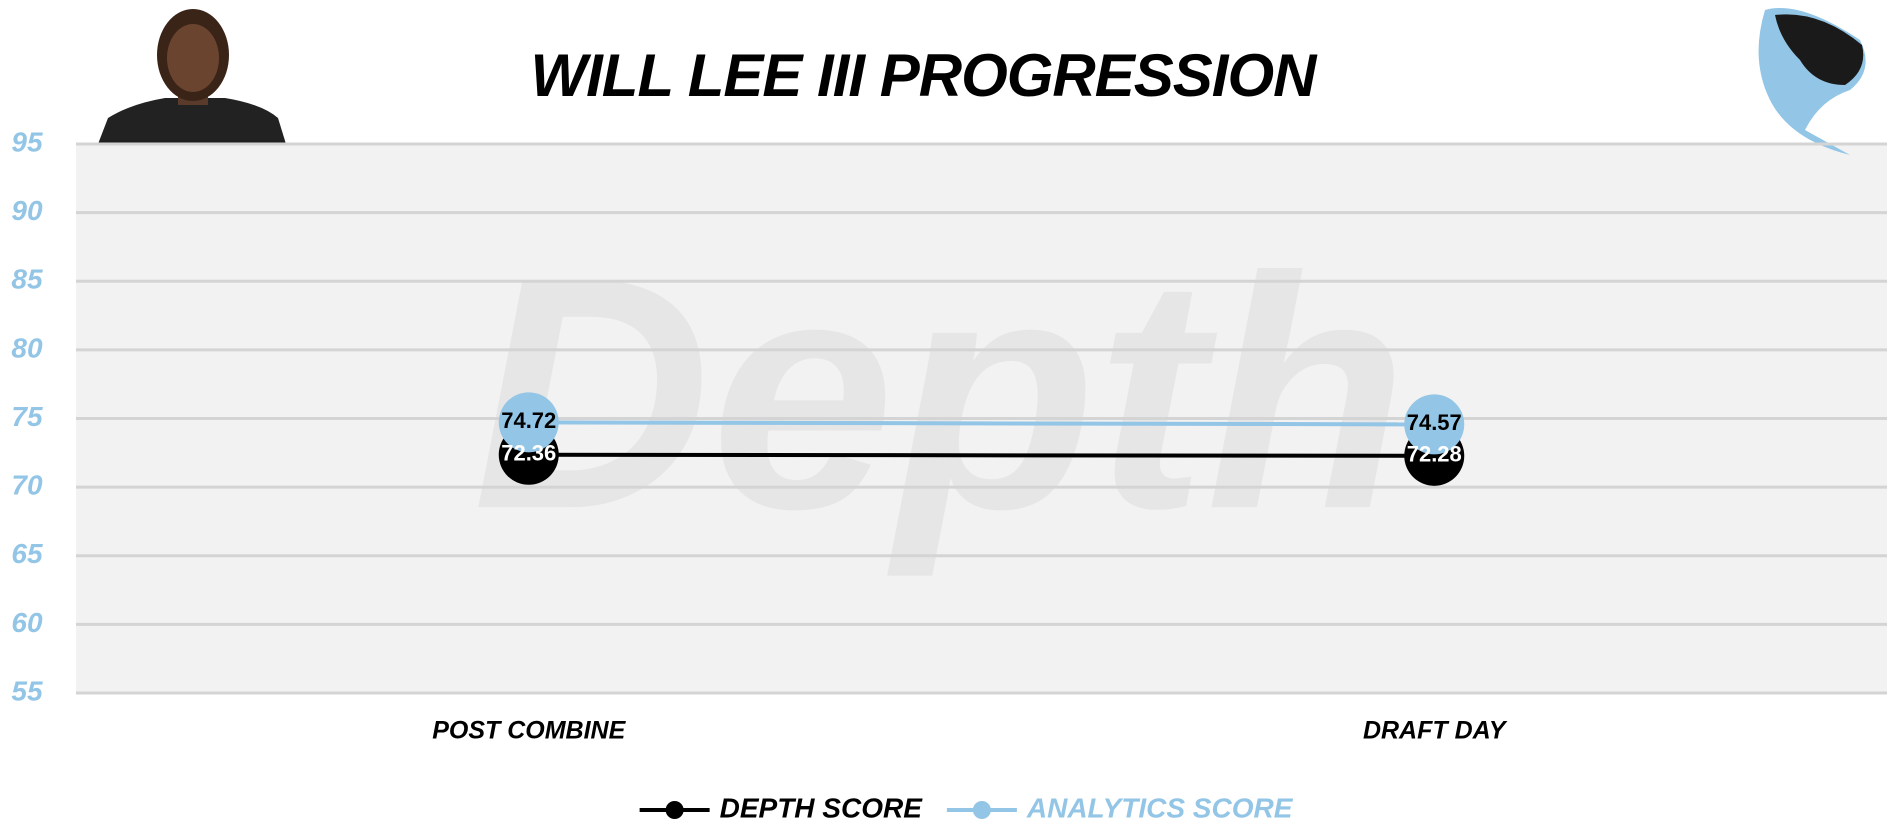 This screenshot has height=840, width=1896. Describe the element at coordinates (27, 622) in the screenshot. I see `y-tick-label: 60` at that location.